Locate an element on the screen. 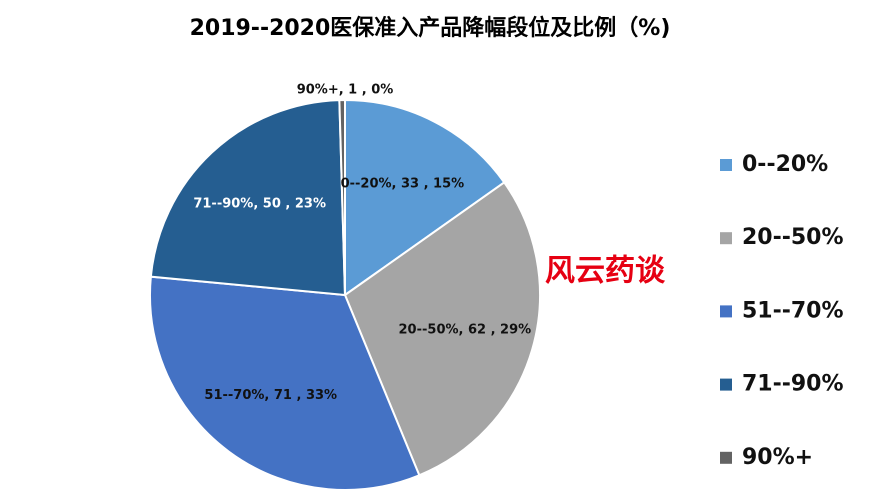 This screenshot has height=500, width=872. data-label: 20--50%, 62 , 29% is located at coordinates (465, 329).